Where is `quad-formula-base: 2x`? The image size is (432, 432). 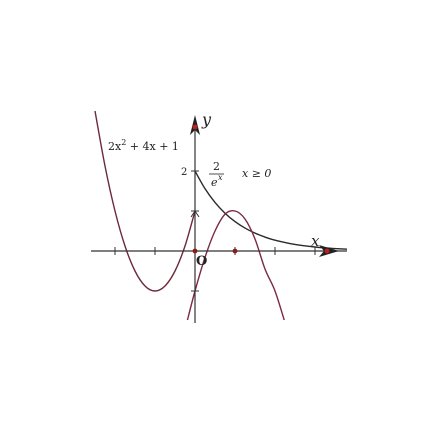
quad-formula-base: 2x is located at coordinates (115, 146).